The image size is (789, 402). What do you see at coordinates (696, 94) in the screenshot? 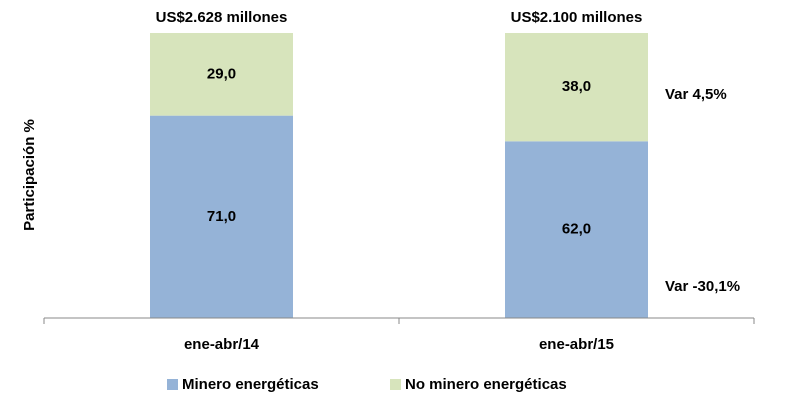
I see `annotation: Var 4,5%` at bounding box center [696, 94].